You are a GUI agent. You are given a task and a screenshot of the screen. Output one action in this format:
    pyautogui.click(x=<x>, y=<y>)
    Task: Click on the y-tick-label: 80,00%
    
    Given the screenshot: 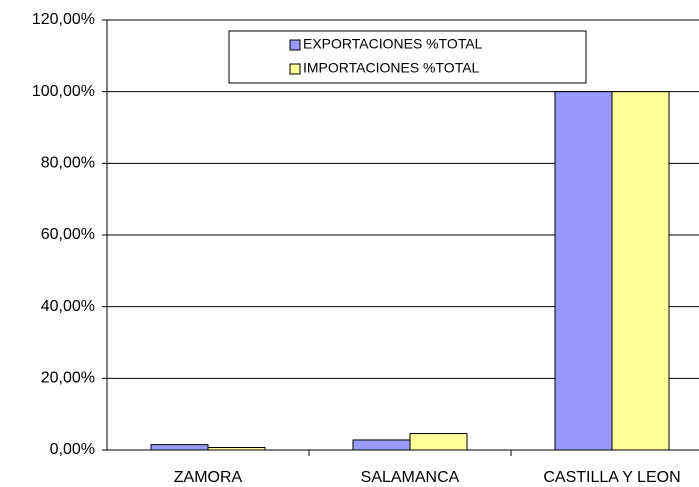 What is the action you would take?
    pyautogui.click(x=68, y=163)
    